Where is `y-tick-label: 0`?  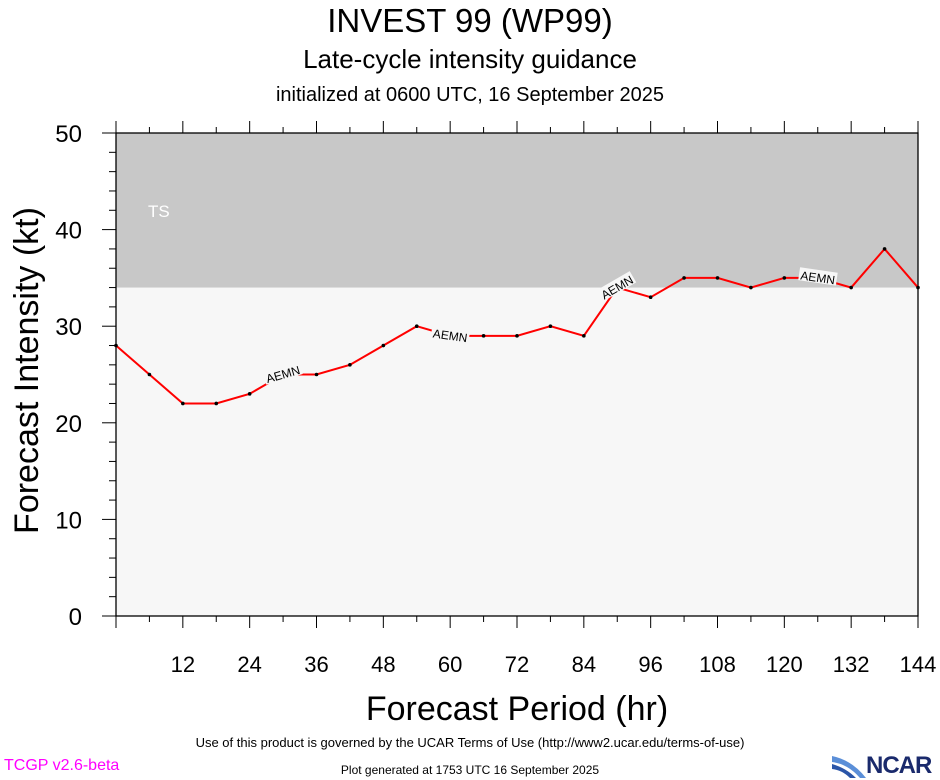
y-tick-label: 0 is located at coordinates (75, 617).